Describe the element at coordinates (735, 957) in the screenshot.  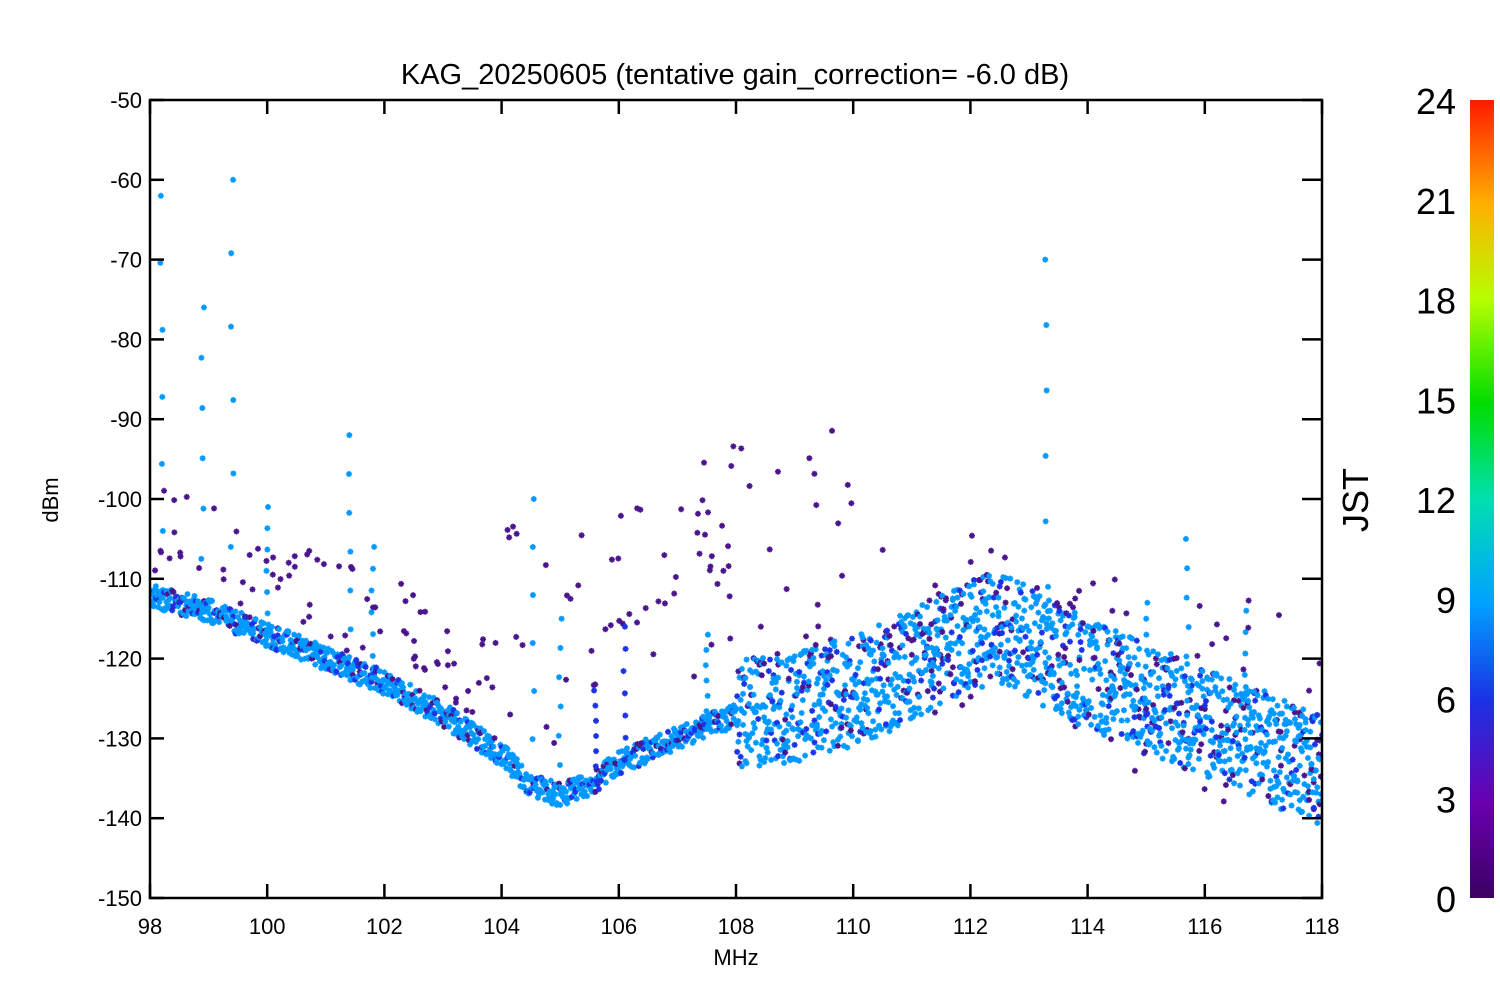
I see `x-axis-label: MHz` at that location.